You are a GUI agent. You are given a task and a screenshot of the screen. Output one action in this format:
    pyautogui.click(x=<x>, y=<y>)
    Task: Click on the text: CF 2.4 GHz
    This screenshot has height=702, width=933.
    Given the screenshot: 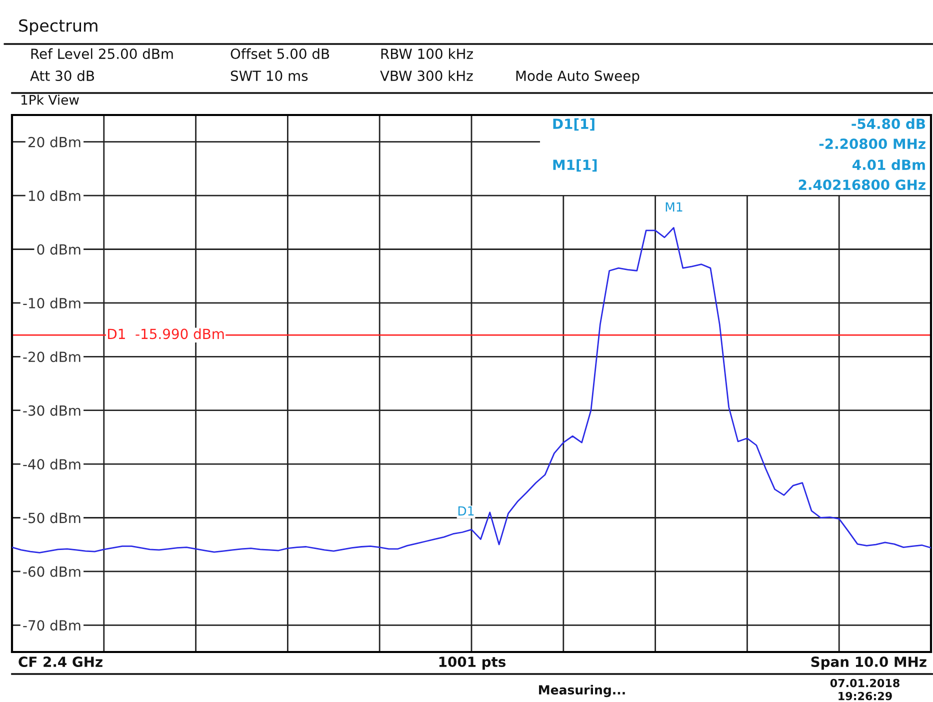 What is the action you would take?
    pyautogui.click(x=60, y=662)
    